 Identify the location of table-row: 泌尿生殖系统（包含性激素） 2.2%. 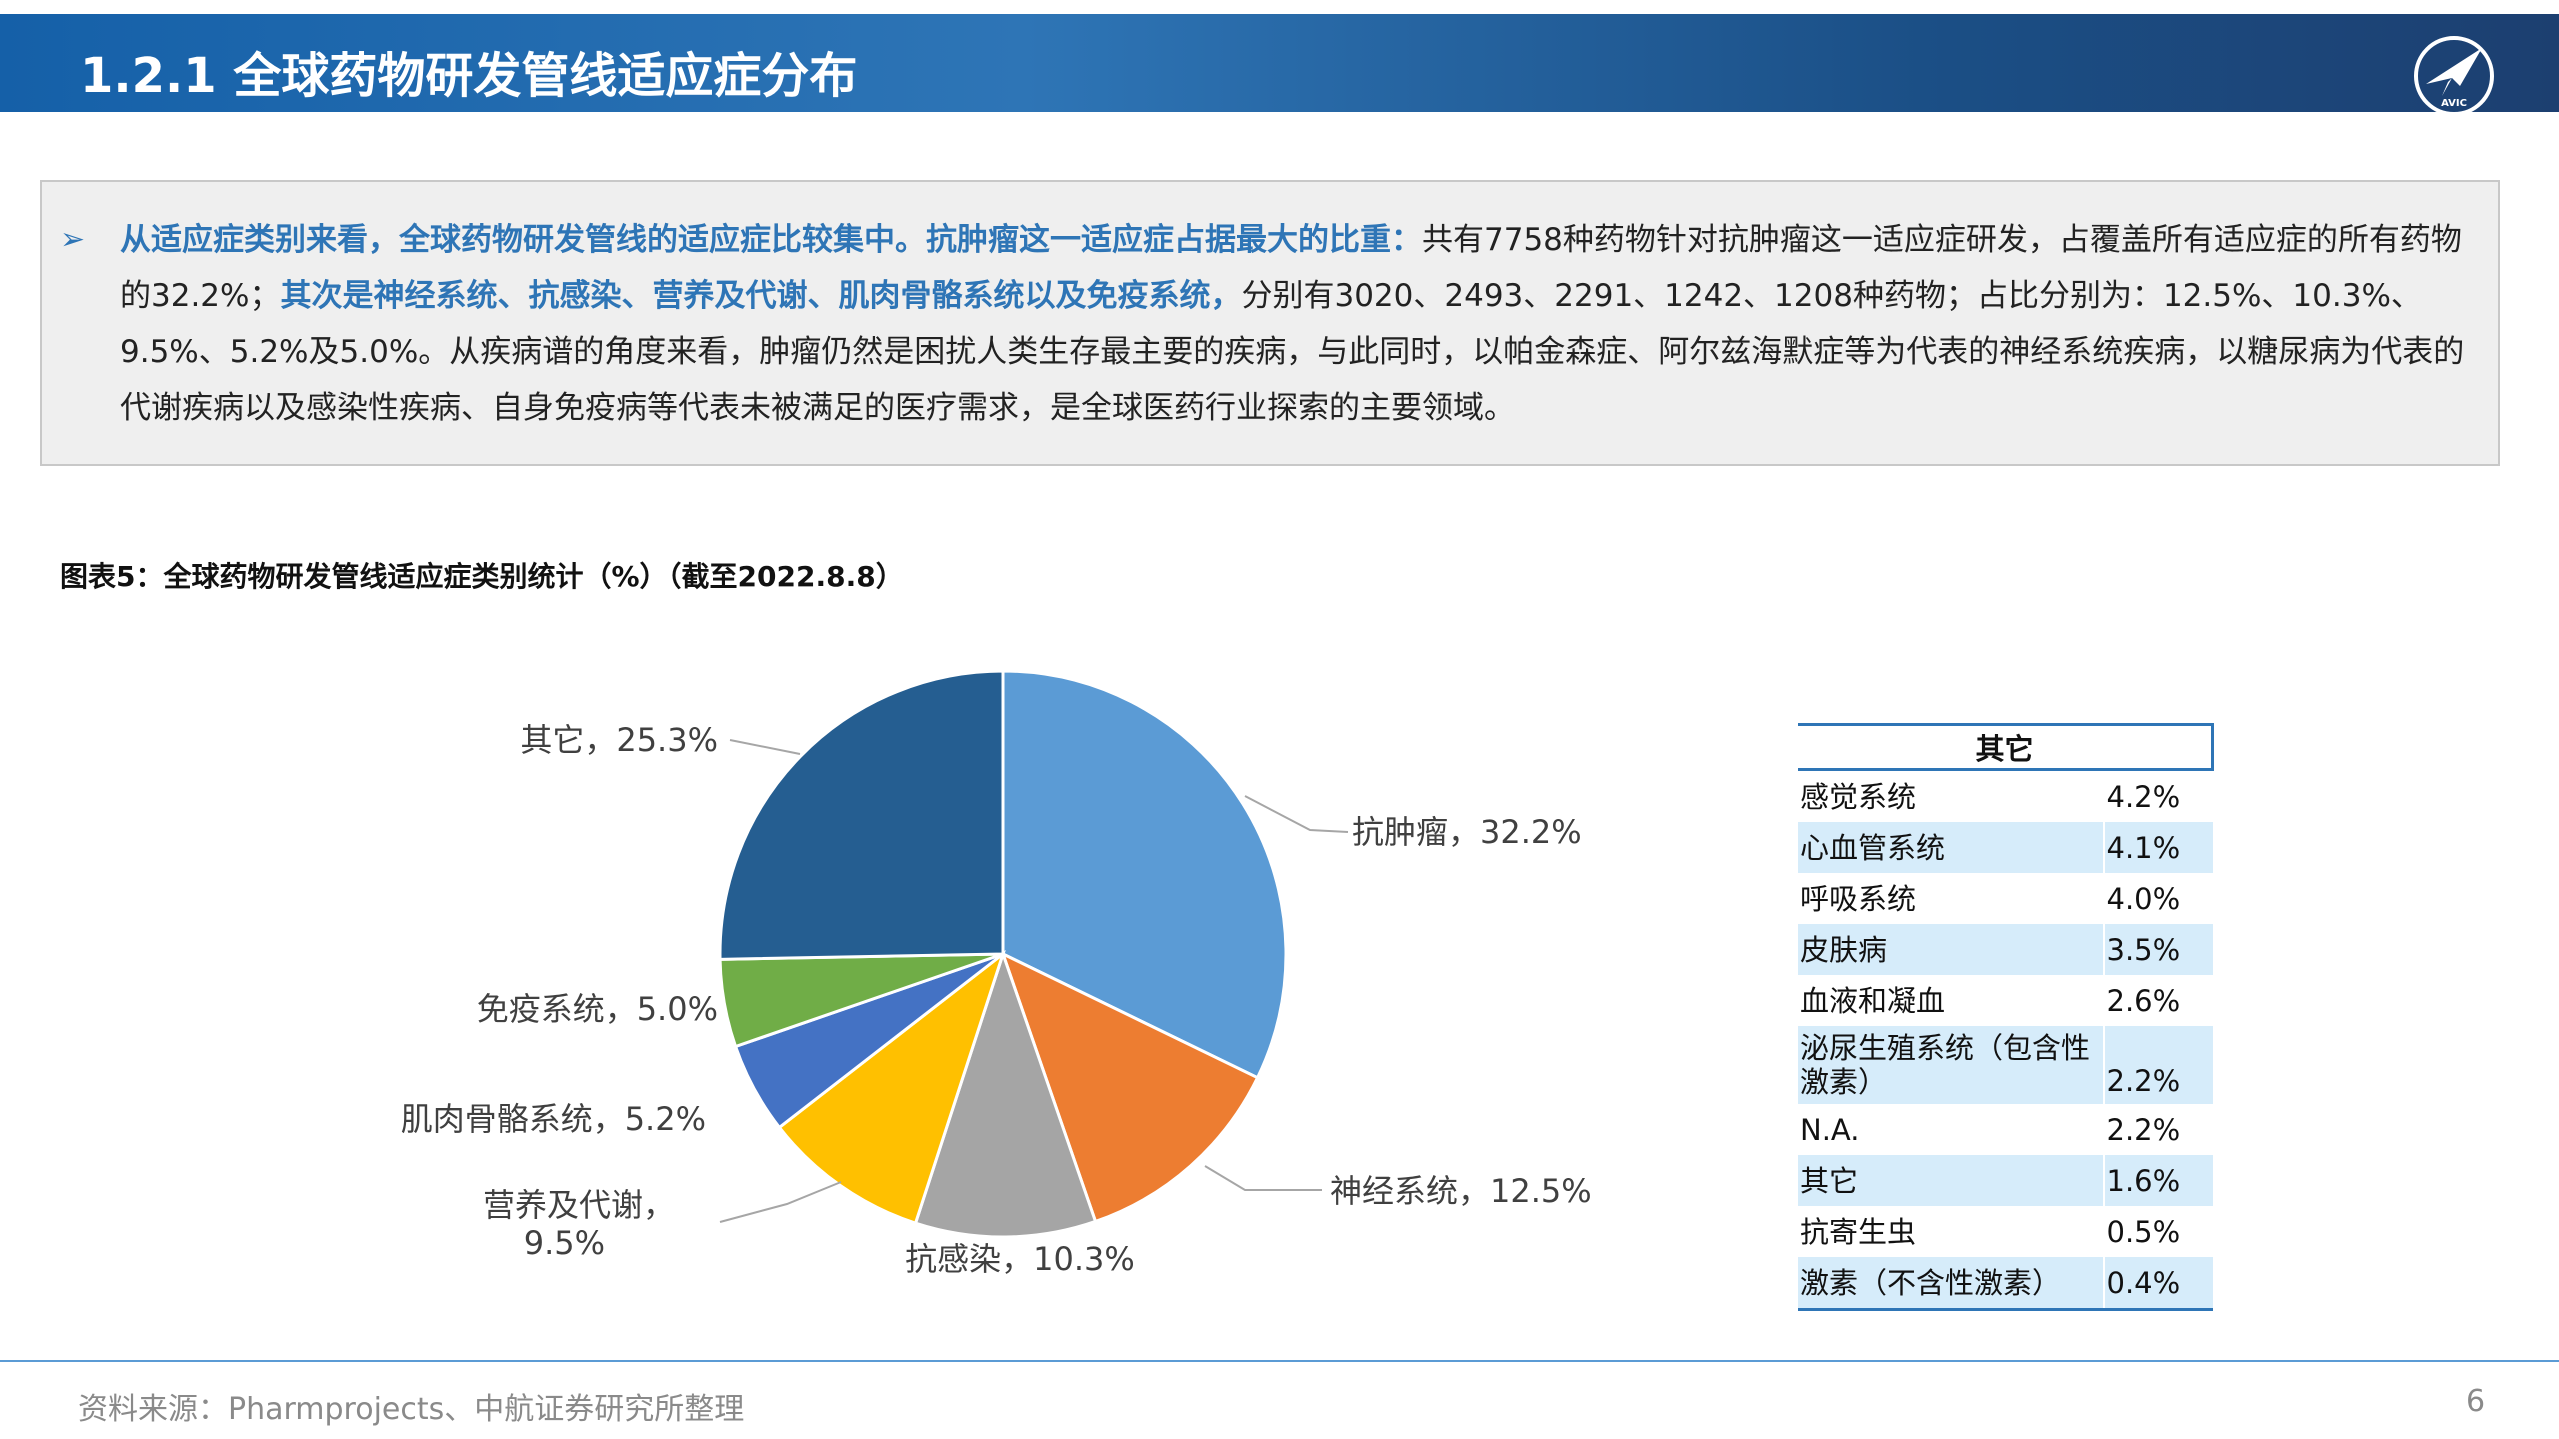
(2005, 1065).